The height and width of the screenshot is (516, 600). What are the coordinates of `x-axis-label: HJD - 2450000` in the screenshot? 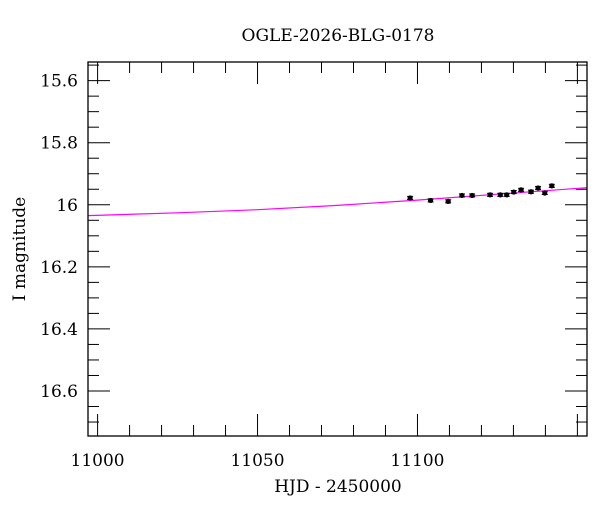 It's located at (338, 487).